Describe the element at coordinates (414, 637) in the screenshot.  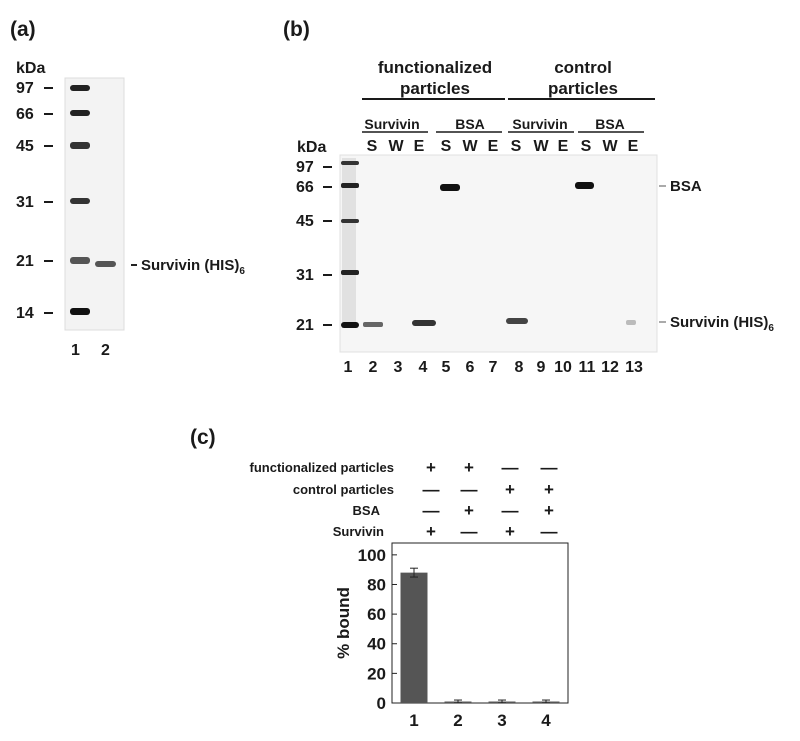
I see `bar` at that location.